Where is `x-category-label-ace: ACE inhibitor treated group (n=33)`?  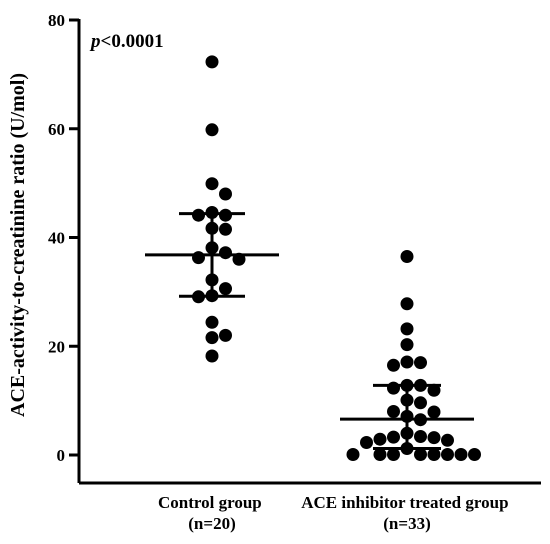
x-category-label-ace: ACE inhibitor treated group (n=33) is located at coordinates (407, 513).